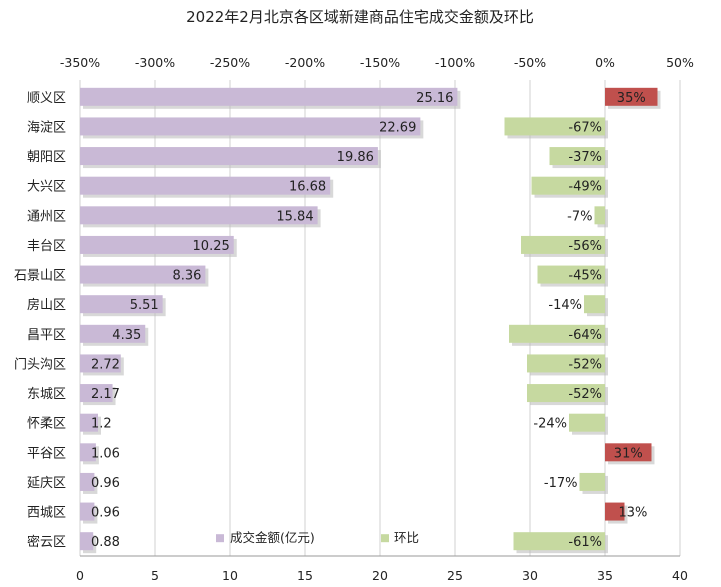 The image size is (721, 587). What do you see at coordinates (105, 542) in the screenshot?
I see `amount-data-label: 0.88` at bounding box center [105, 542].